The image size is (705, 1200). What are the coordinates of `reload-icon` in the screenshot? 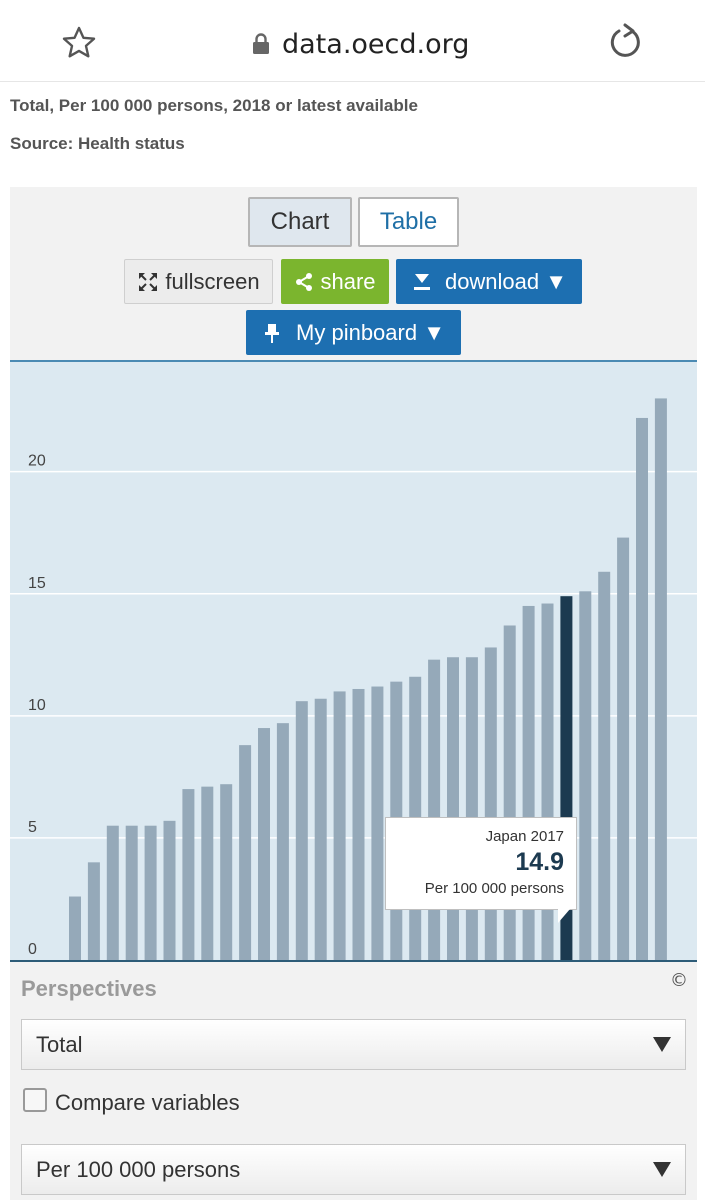 It's located at (626, 42).